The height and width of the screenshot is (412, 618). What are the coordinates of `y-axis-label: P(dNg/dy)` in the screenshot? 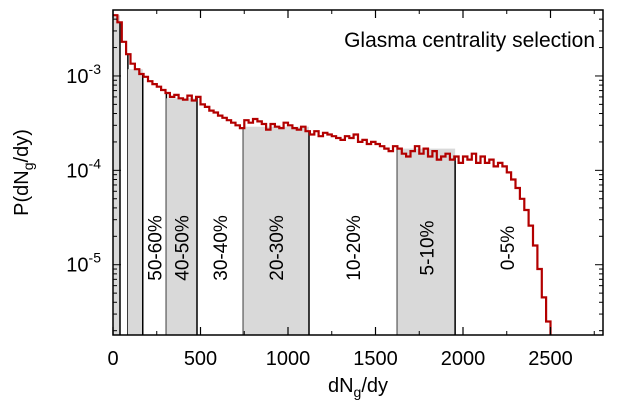 It's located at (23, 172).